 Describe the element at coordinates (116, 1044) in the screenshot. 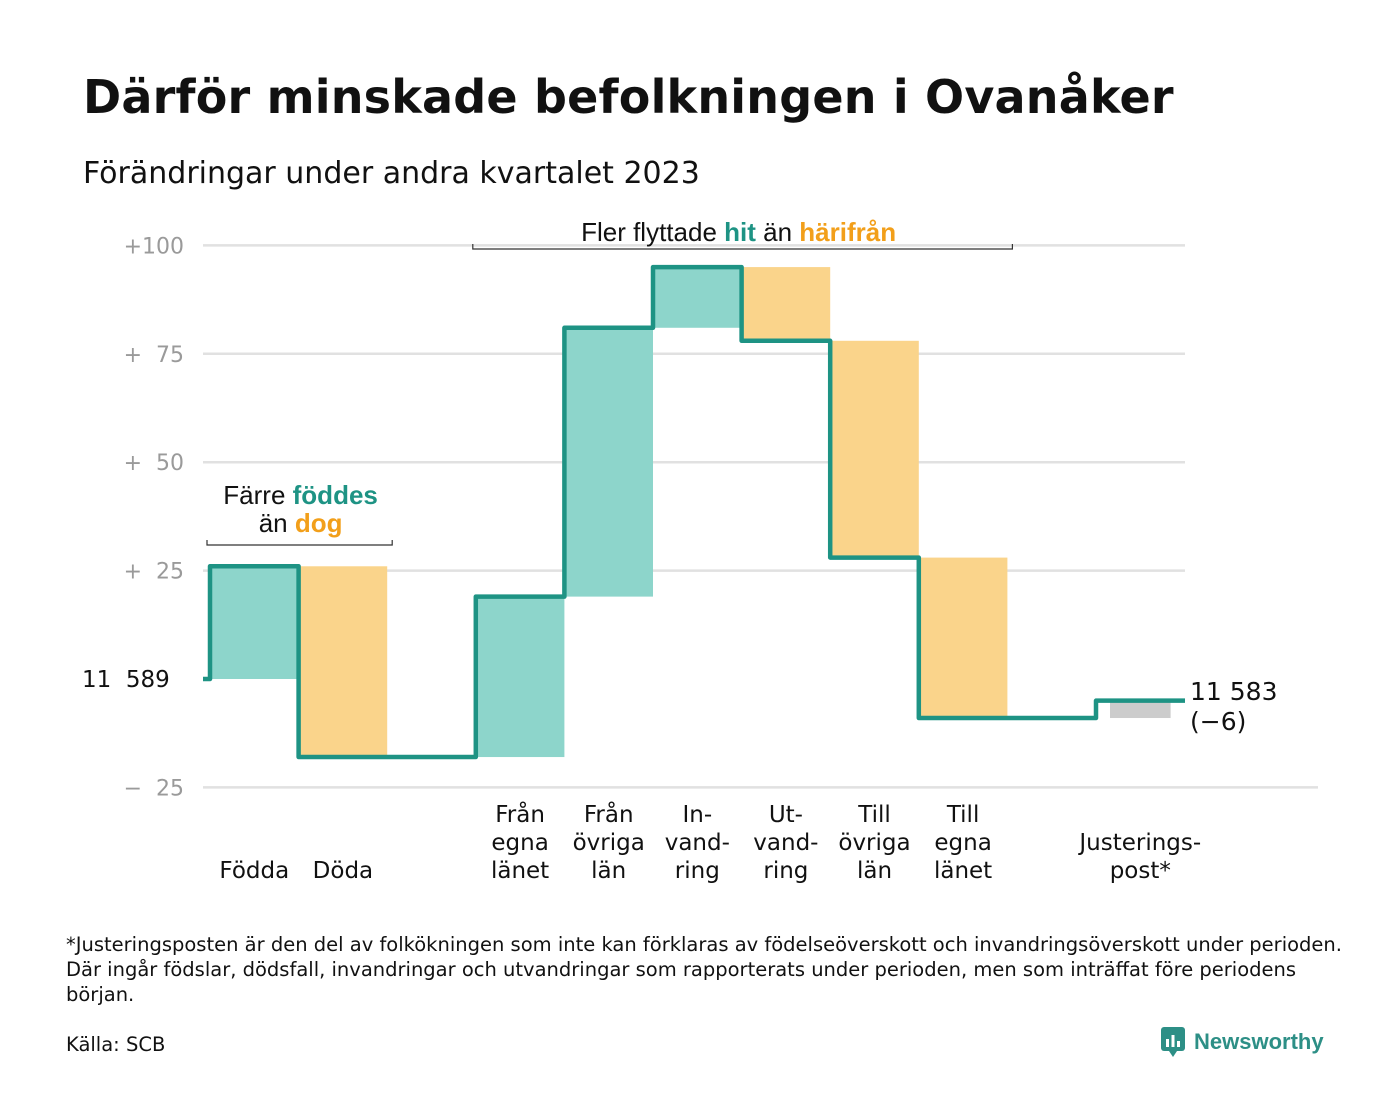

I see `source-label: Källa: SCB` at that location.